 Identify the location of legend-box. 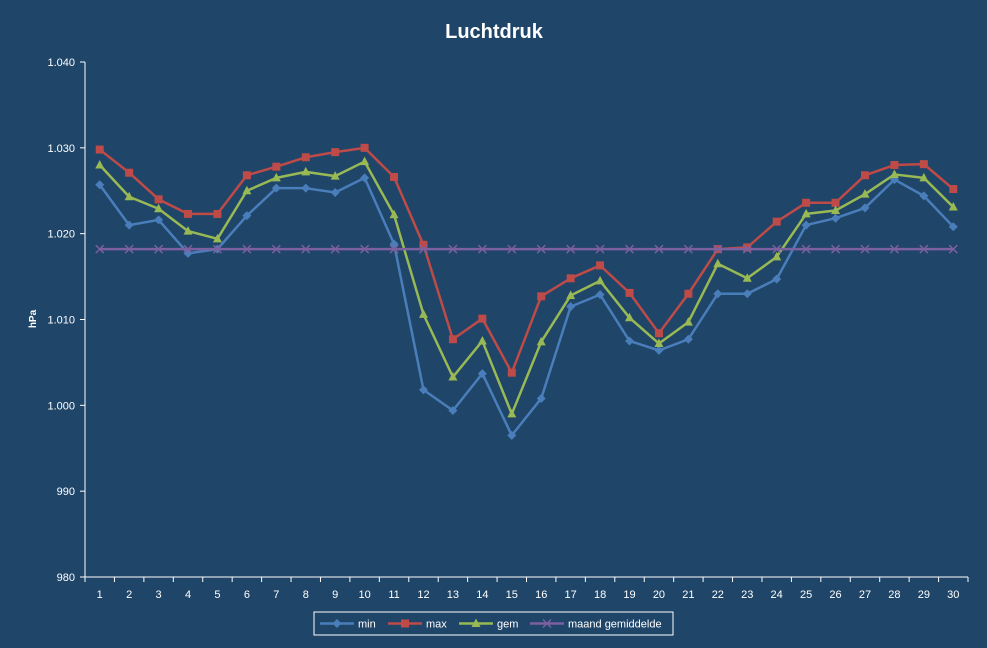
(493, 623).